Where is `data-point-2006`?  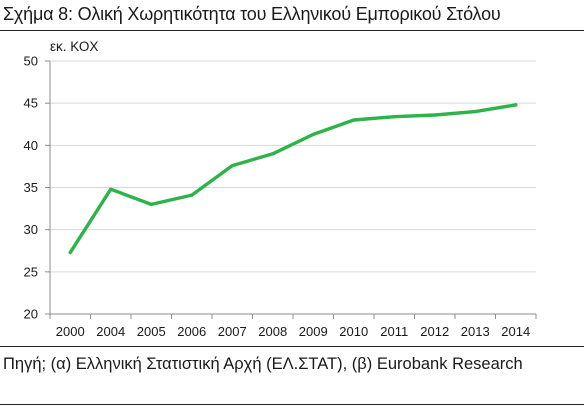 data-point-2006 is located at coordinates (192, 195).